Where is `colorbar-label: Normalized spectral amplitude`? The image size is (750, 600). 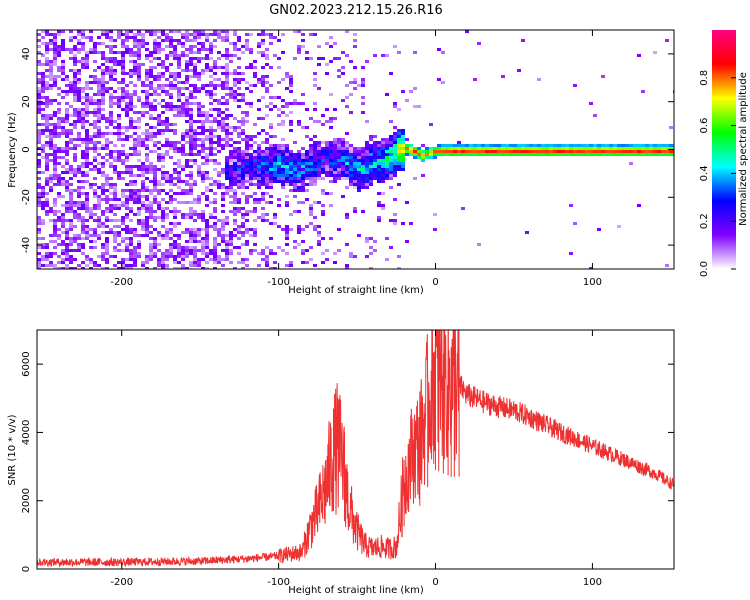
colorbar-label: Normalized spectral amplitude is located at coordinates (743, 149).